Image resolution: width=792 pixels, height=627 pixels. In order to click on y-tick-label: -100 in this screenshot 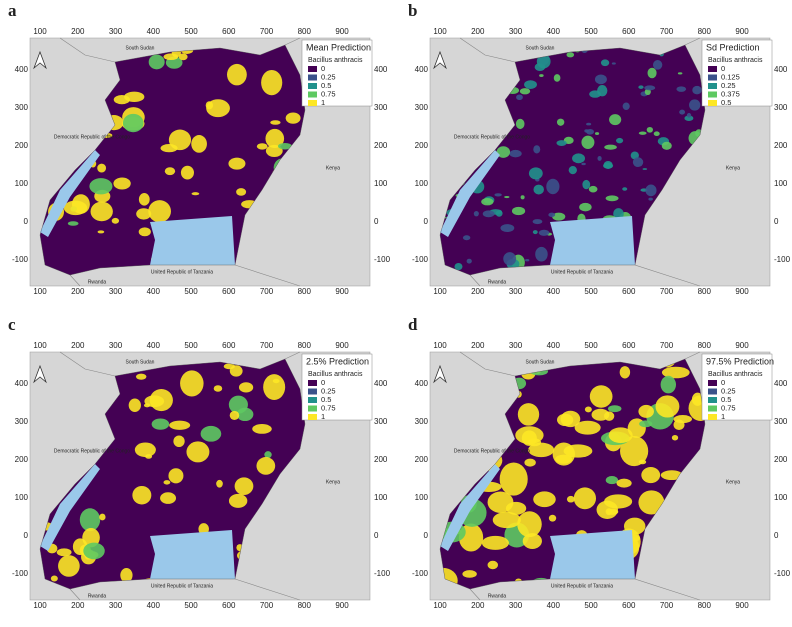, I will do `click(782, 259)`.